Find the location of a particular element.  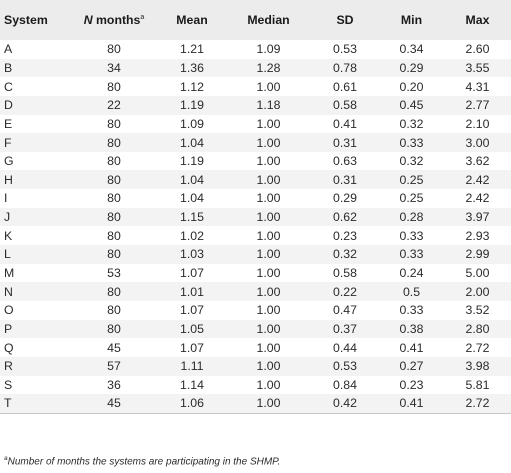

cell-max: 5.00 is located at coordinates (477, 273).